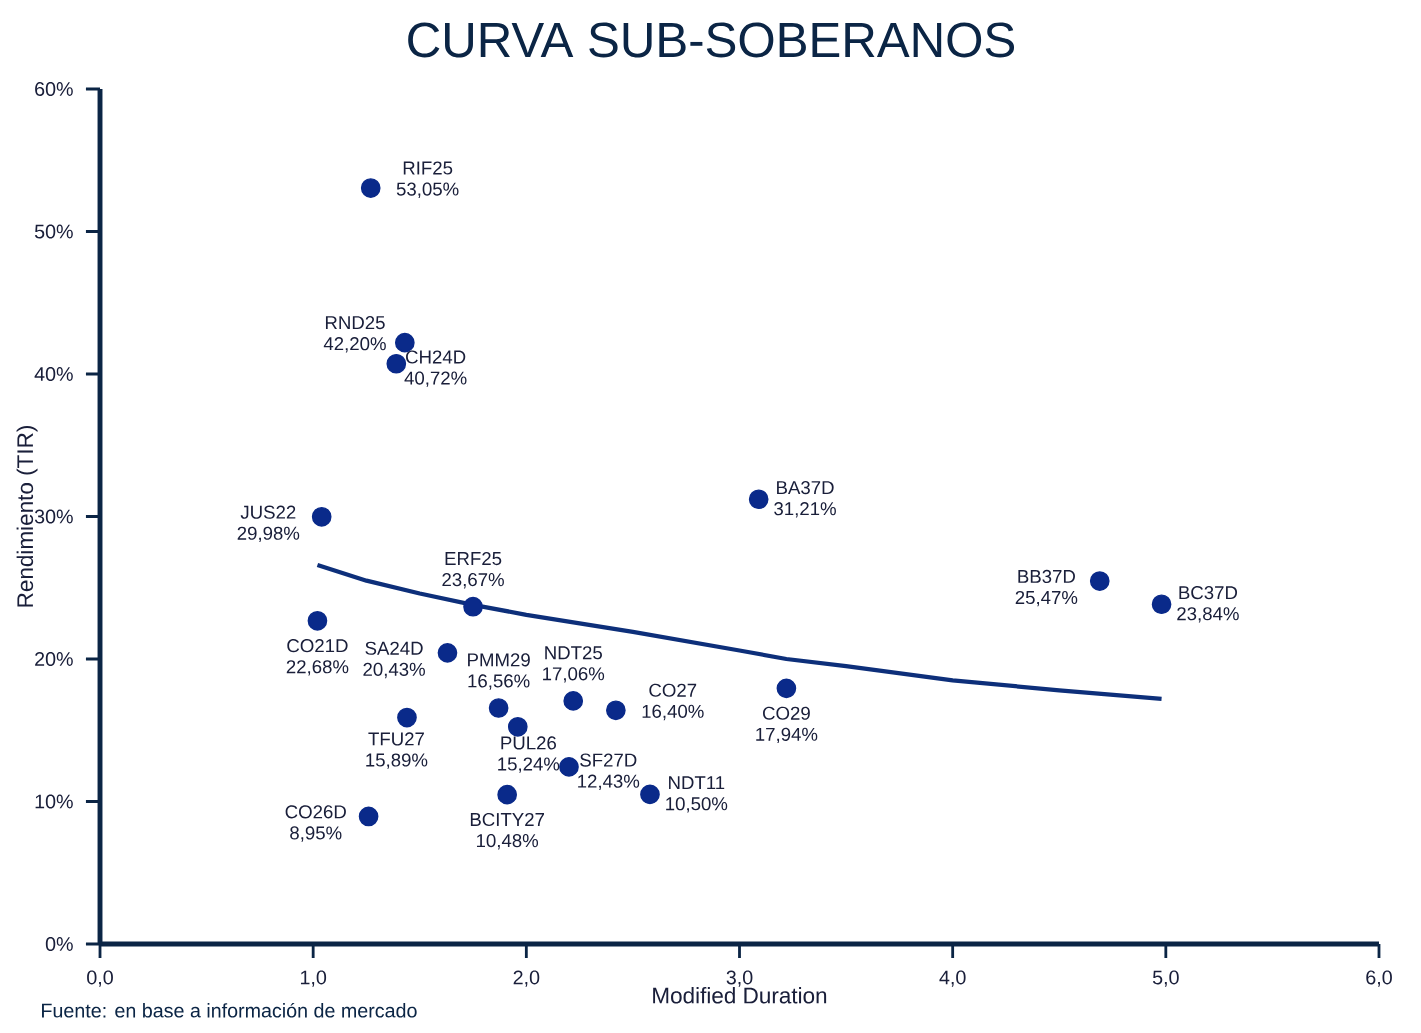 This screenshot has width=1421, height=1033. I want to click on data-label: 29,98%, so click(268, 534).